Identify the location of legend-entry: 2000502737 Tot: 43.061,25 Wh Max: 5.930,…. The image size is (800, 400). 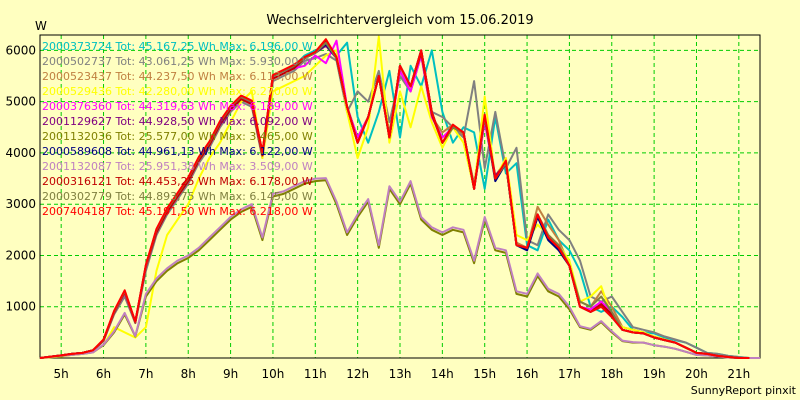
(177, 61).